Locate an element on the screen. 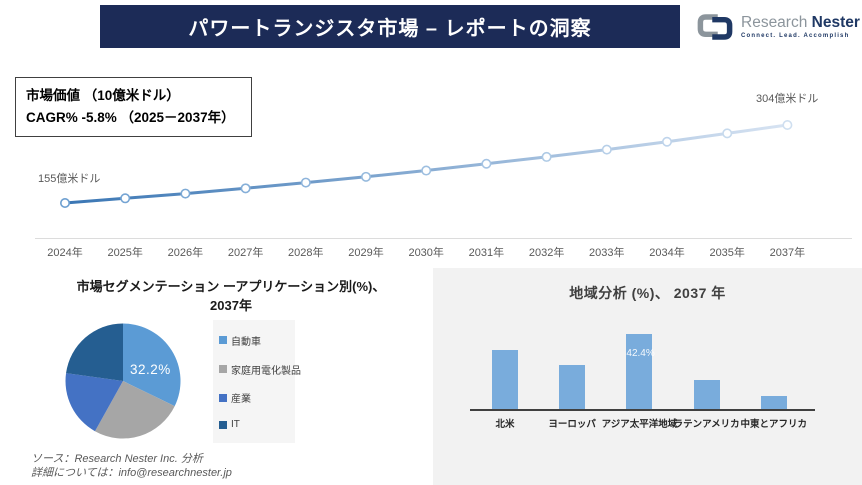 The image size is (862, 485). bar-category-label: アジア太平洋地域 is located at coordinates (639, 424).